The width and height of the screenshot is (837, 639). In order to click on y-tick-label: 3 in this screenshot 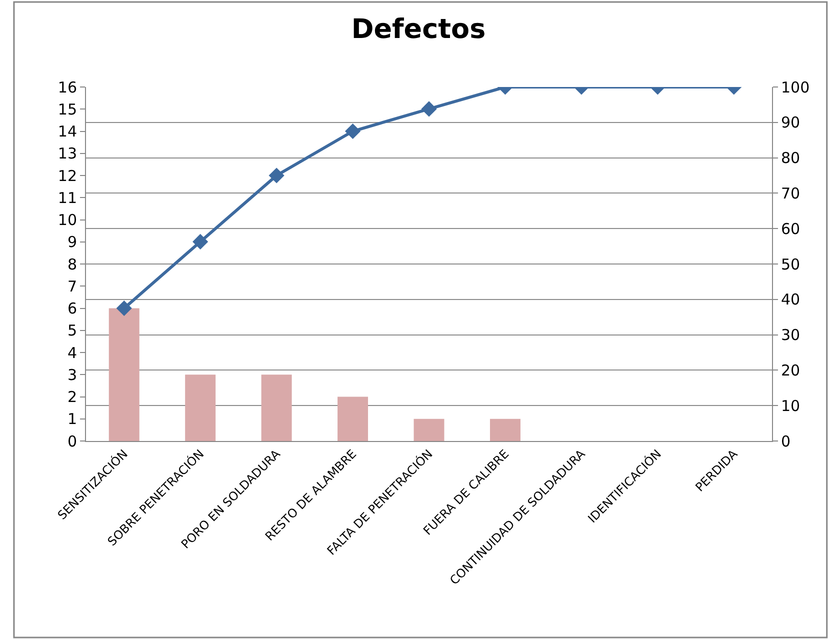, I will do `click(72, 375)`.